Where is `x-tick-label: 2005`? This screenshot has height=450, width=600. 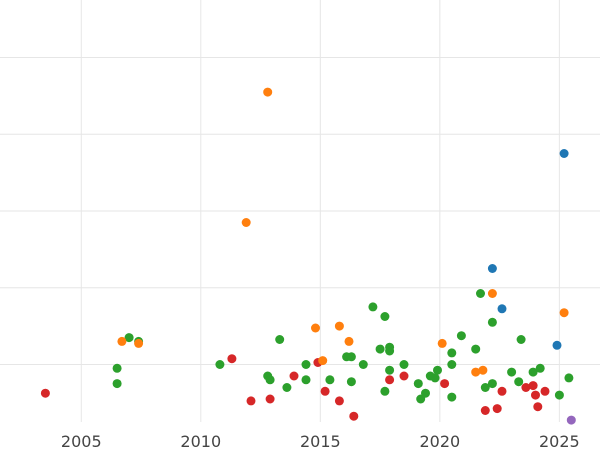 x-tick-label: 2005 is located at coordinates (81, 441).